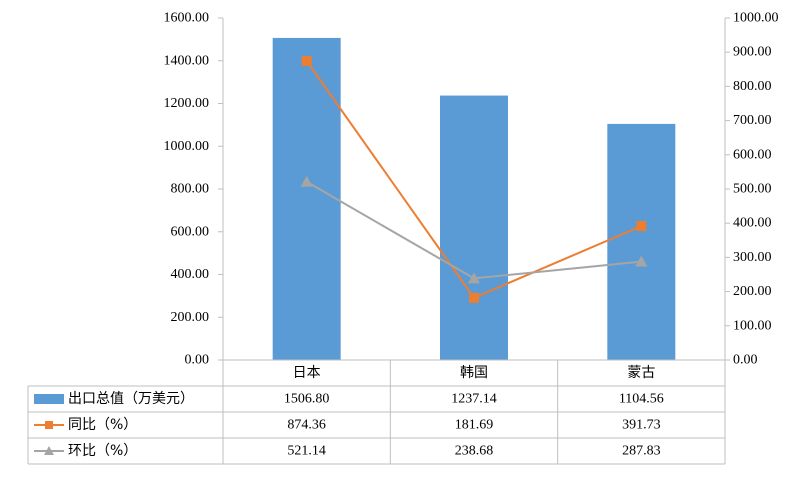 This screenshot has height=477, width=806. Describe the element at coordinates (474, 227) in the screenshot. I see `bar-韩国` at that location.